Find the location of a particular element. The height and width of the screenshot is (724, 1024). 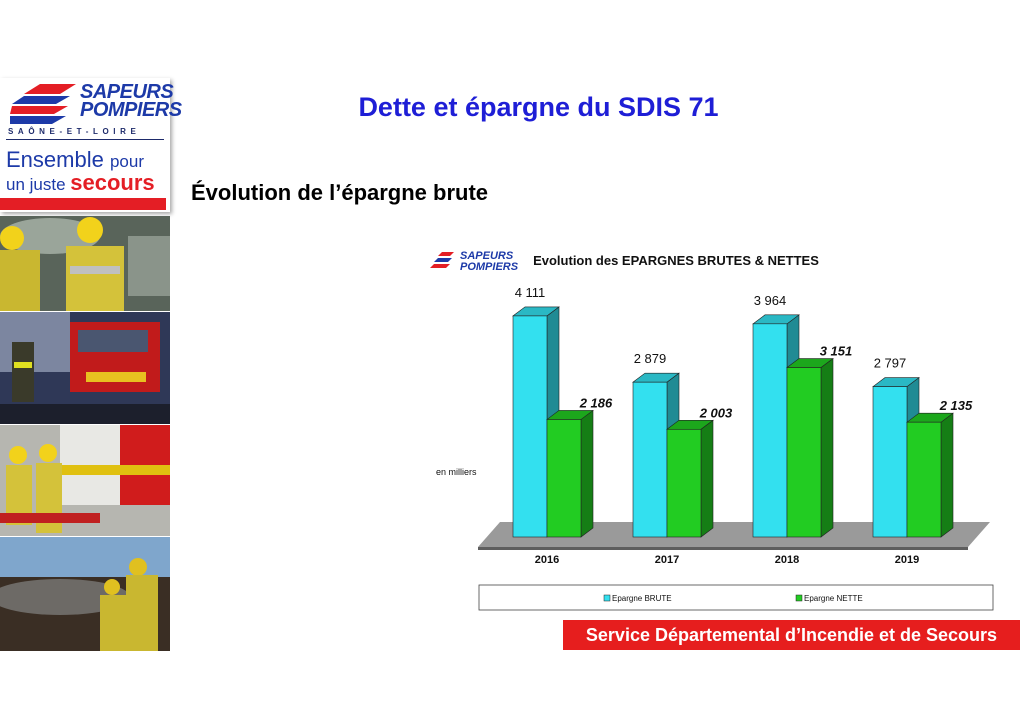

chart-floor is located at coordinates (734, 536).